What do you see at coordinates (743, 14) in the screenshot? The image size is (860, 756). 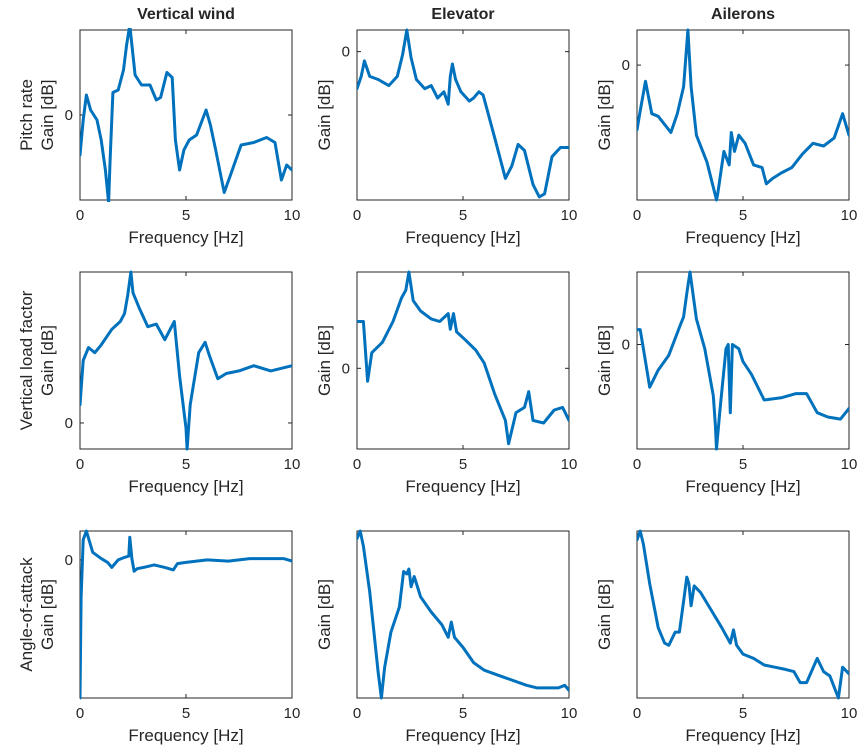 I see `subplot-title: Ailerons` at bounding box center [743, 14].